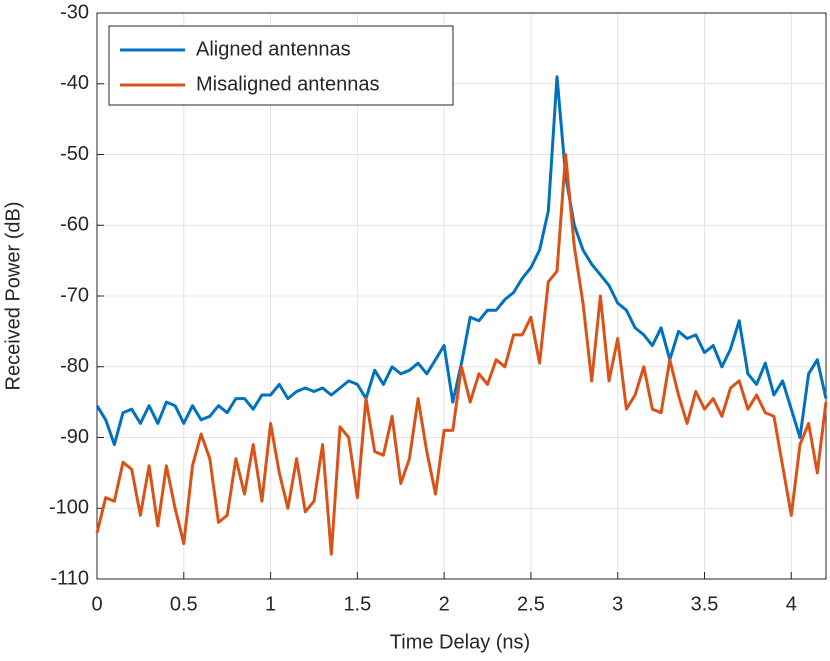  What do you see at coordinates (13, 296) in the screenshot?
I see `y-axis-label: Received Power (dB)` at bounding box center [13, 296].